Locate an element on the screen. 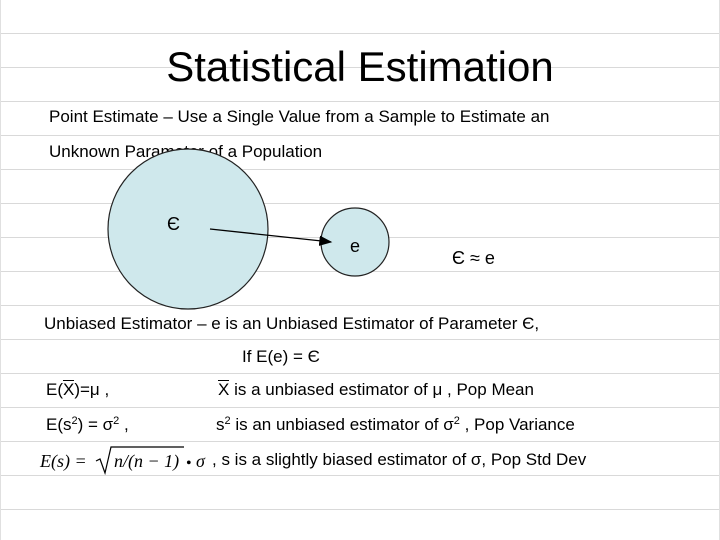 This screenshot has height=540, width=720. margin-line is located at coordinates (0, 270).